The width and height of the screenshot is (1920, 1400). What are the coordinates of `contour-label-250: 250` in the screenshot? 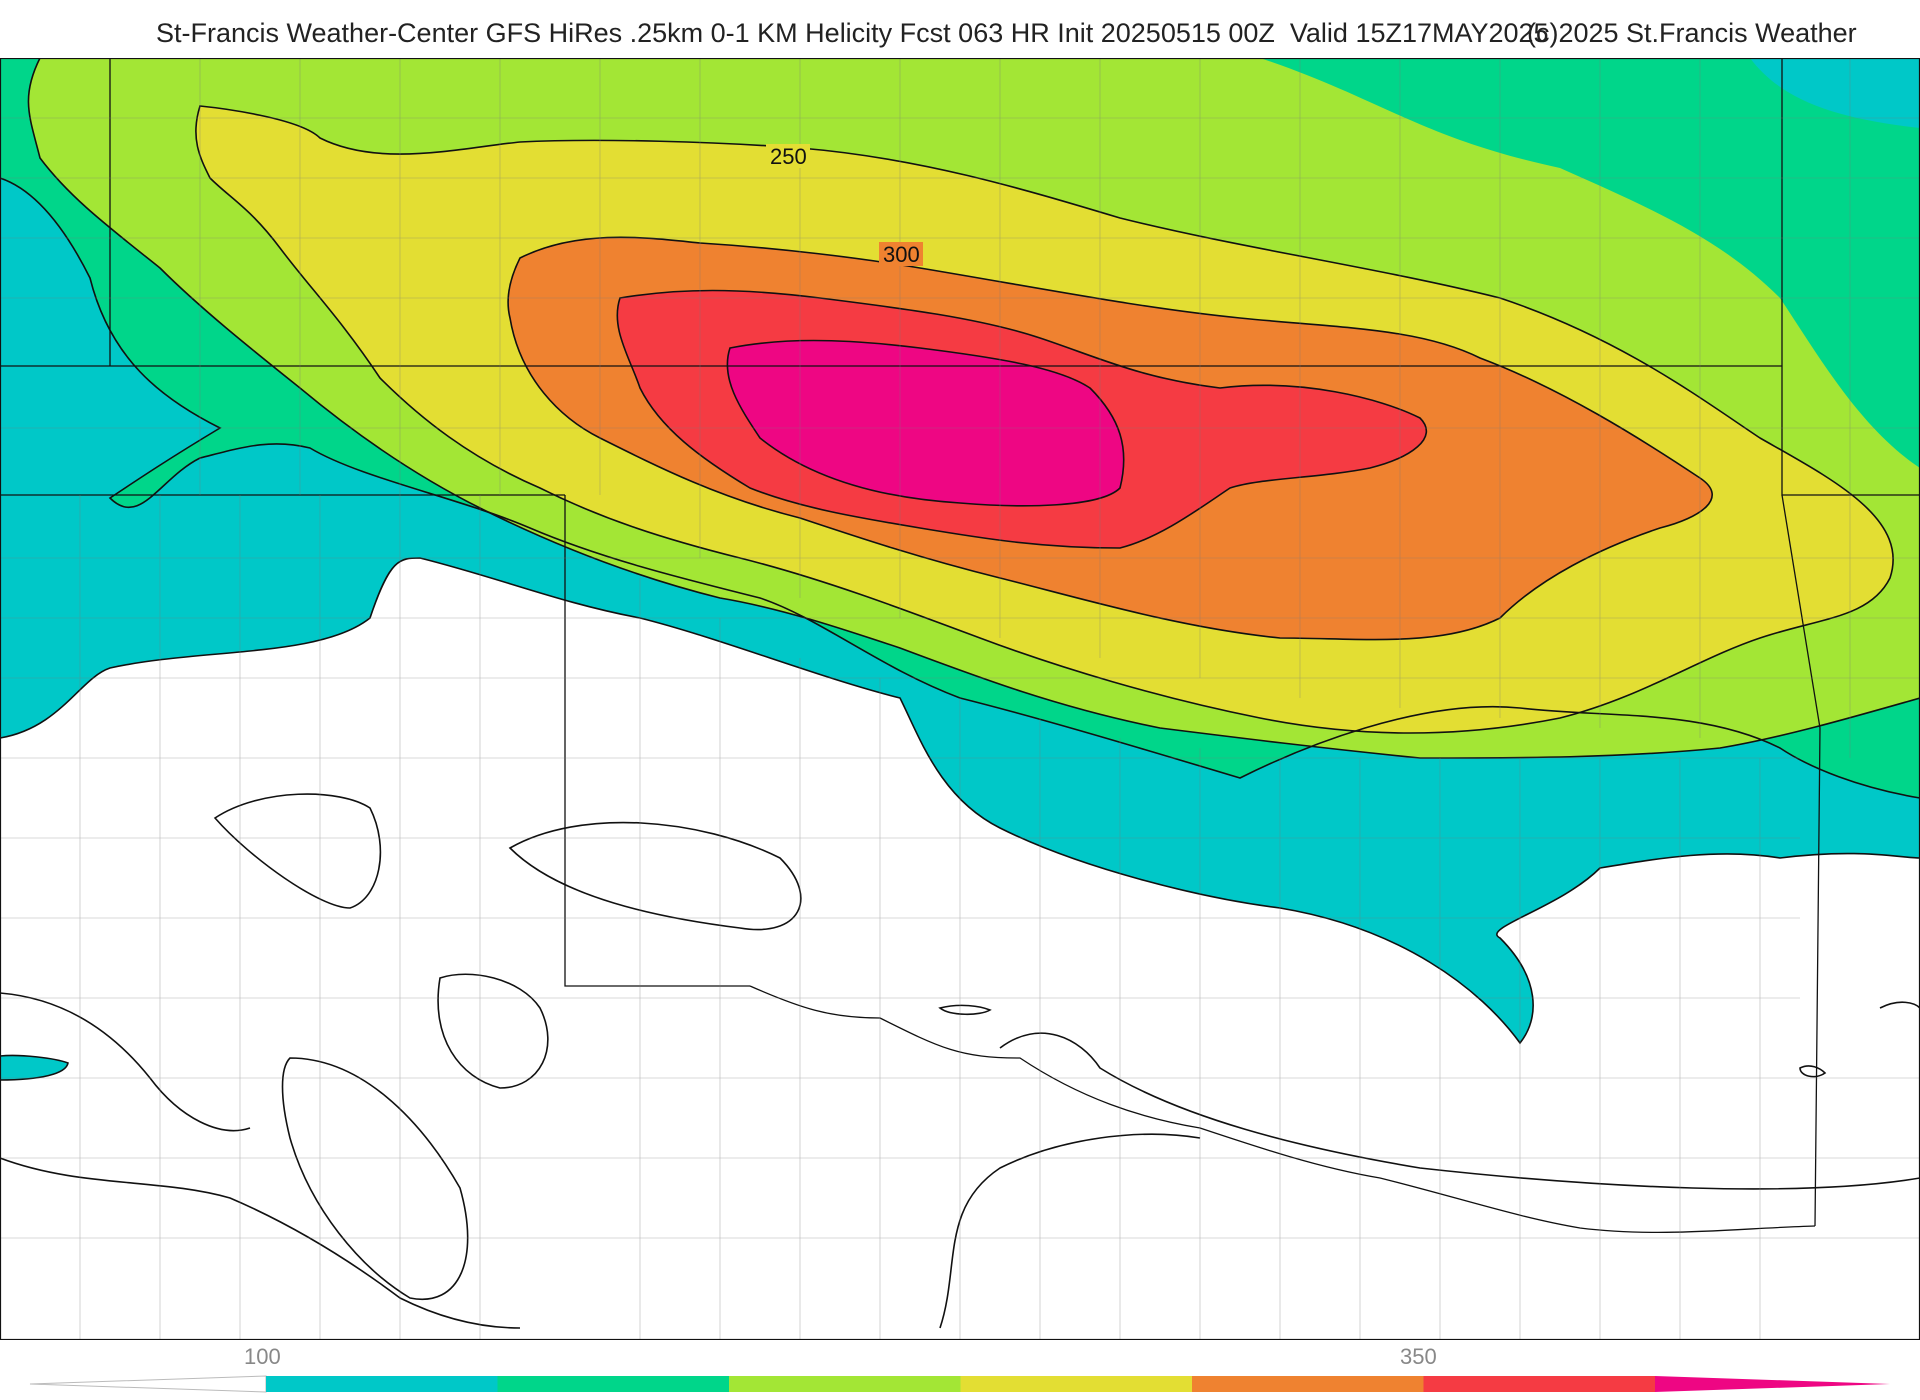 It's located at (788, 156).